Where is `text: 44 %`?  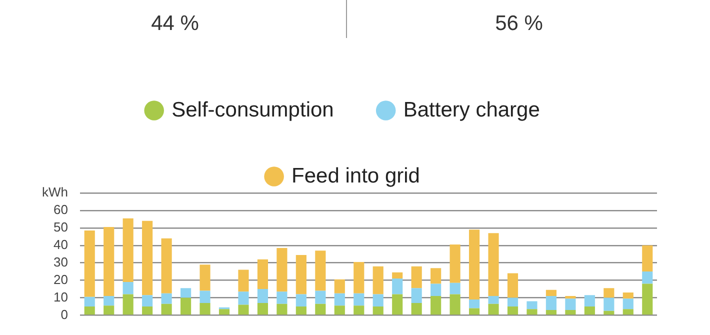 text: 44 % is located at coordinates (175, 24).